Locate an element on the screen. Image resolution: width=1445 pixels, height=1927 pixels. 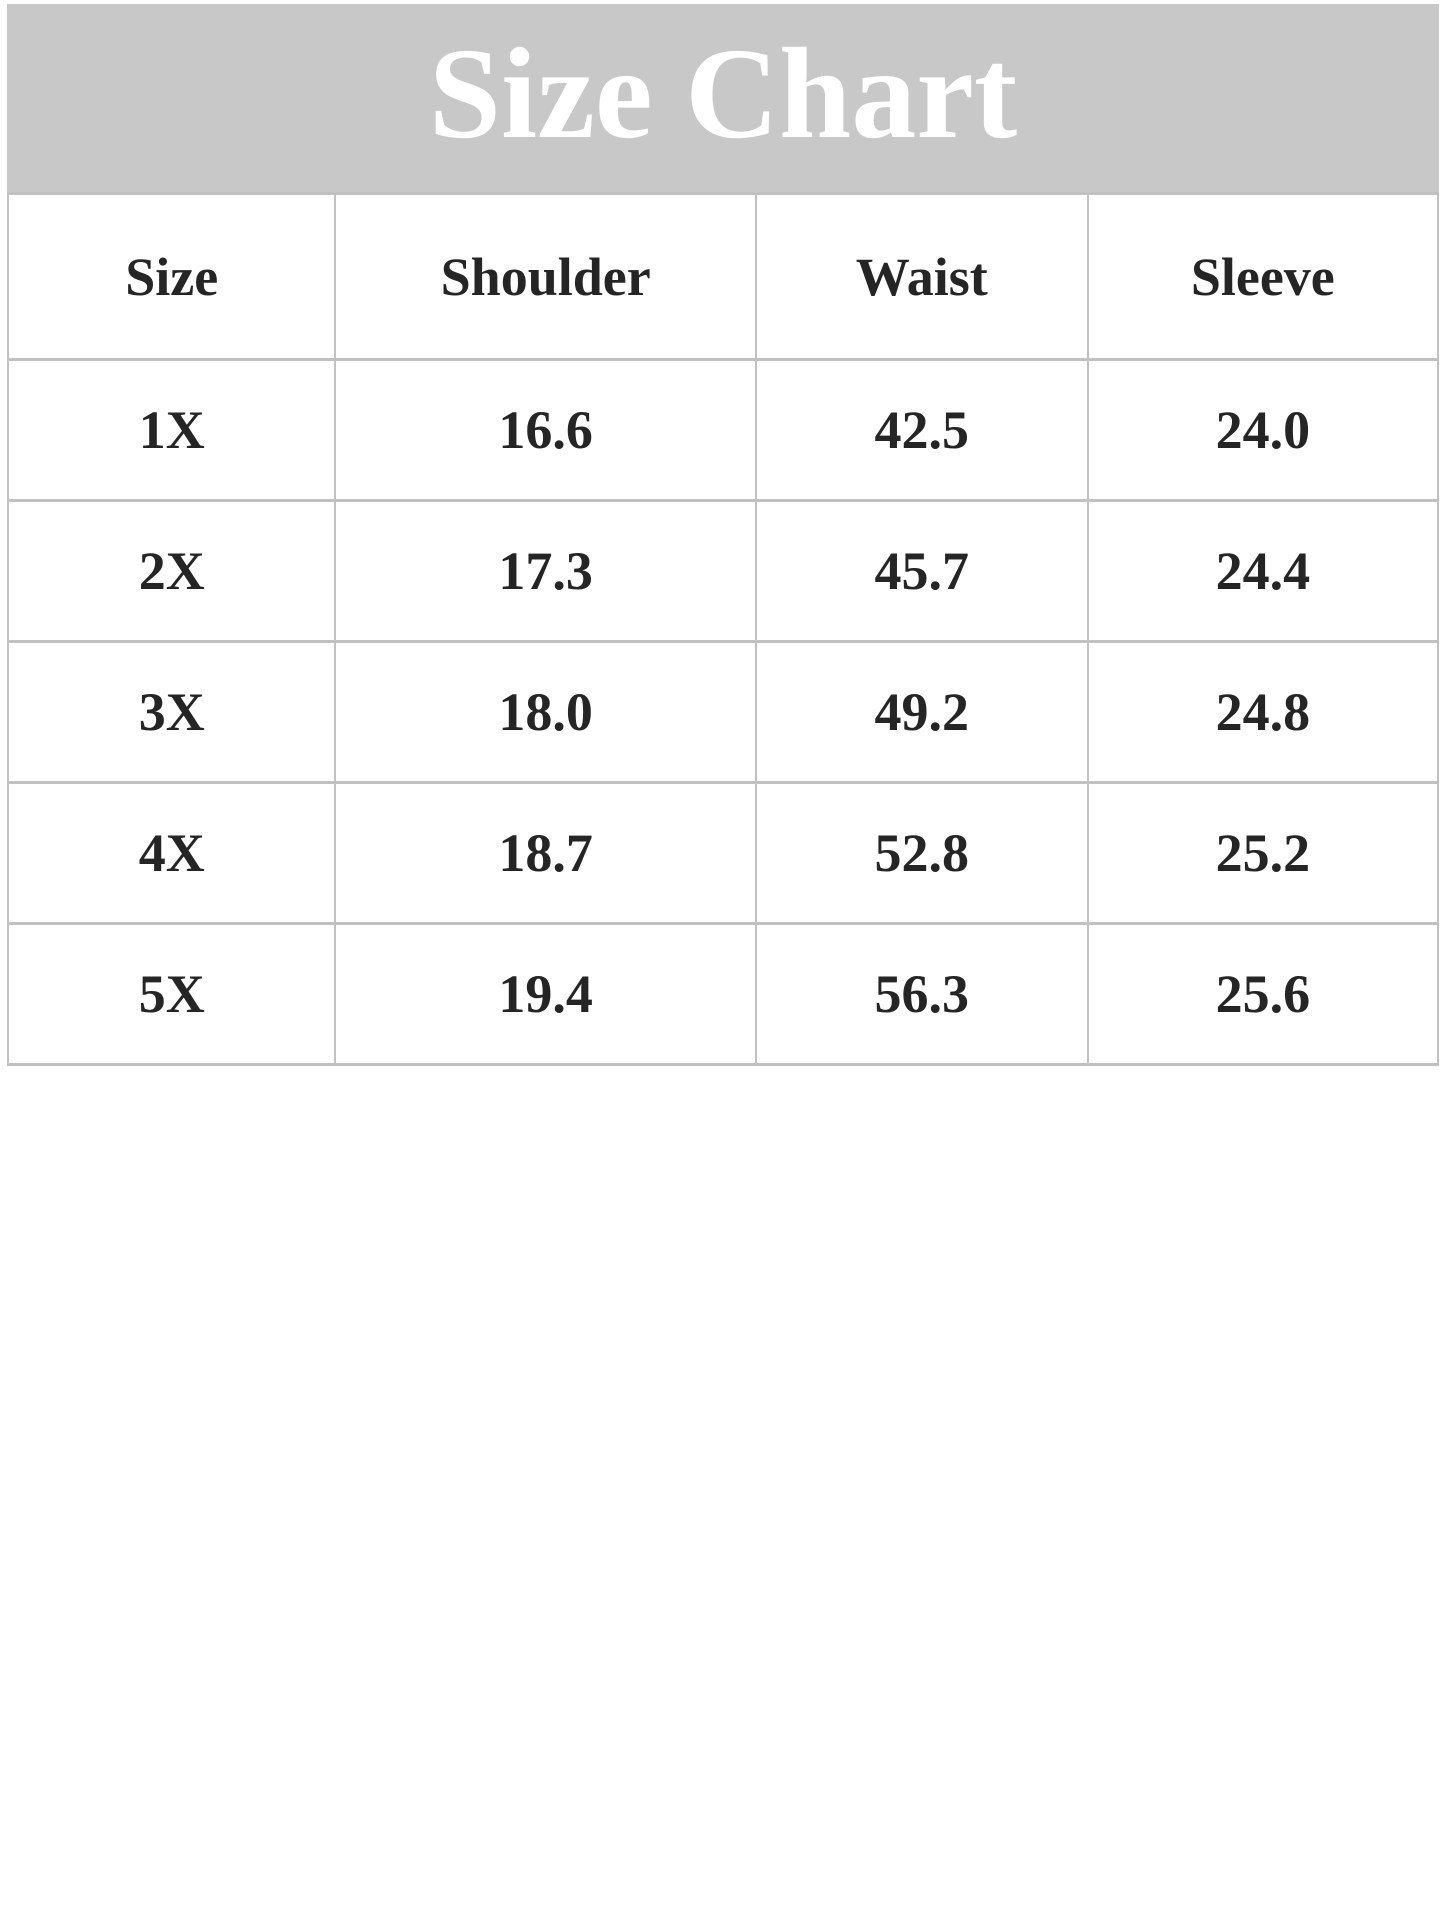
table-row: 4X 18.7 52.8 25.2 is located at coordinates (723, 853).